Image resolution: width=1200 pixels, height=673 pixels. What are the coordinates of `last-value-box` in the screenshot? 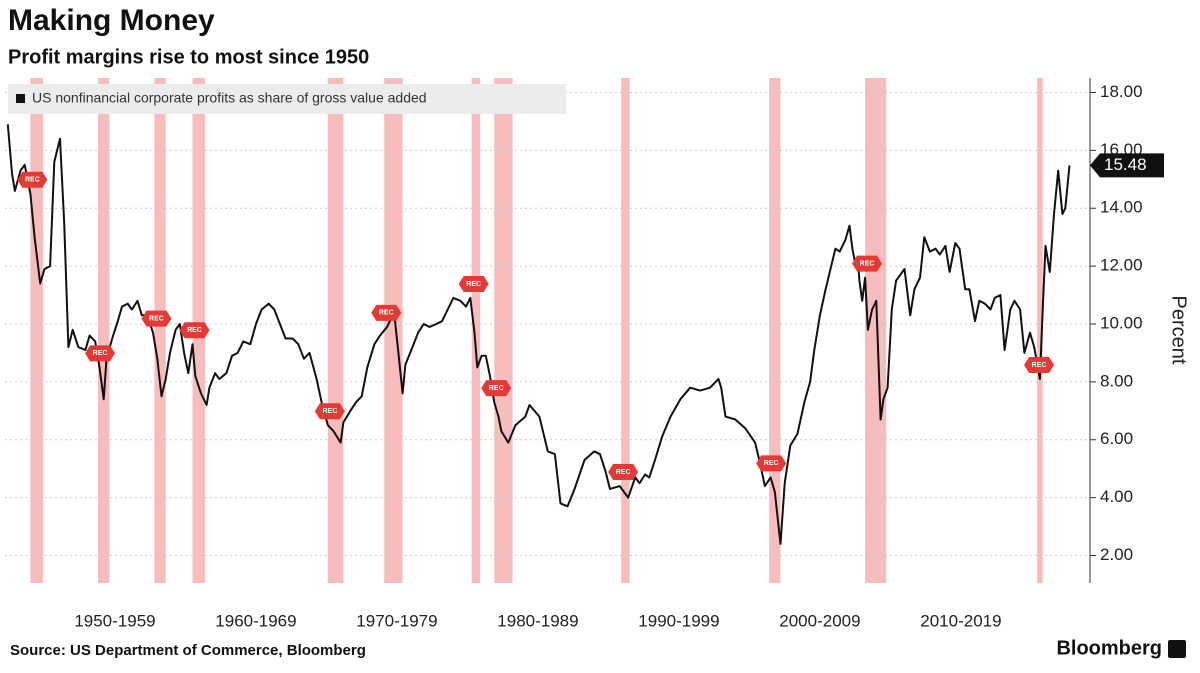 It's located at (1127, 165).